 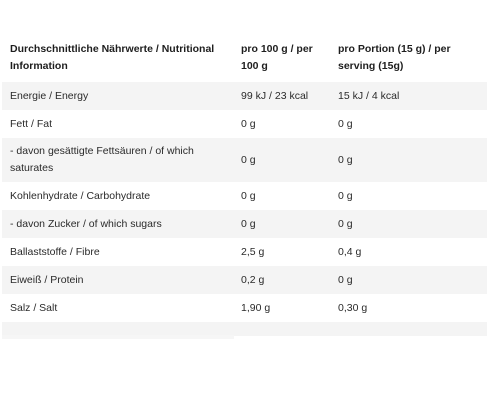 What do you see at coordinates (408, 308) in the screenshot?
I see `value-per-serving: 0,30 g` at bounding box center [408, 308].